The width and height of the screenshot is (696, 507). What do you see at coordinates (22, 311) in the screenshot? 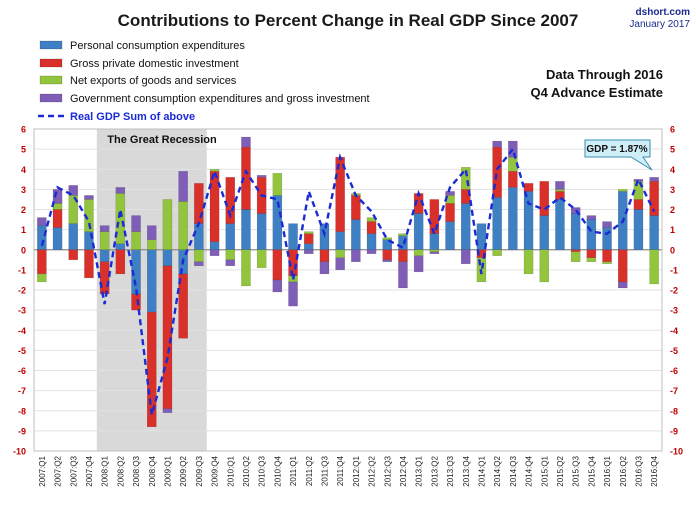
I see `y-tick-label-left: -3` at bounding box center [22, 311].